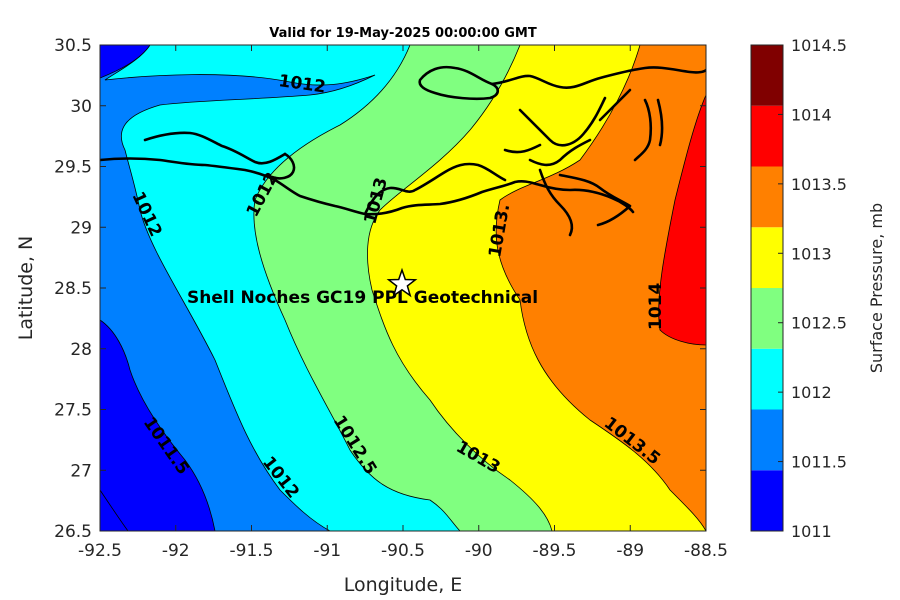  What do you see at coordinates (100, 551) in the screenshot?
I see `x-tick-label: -92.5` at bounding box center [100, 551].